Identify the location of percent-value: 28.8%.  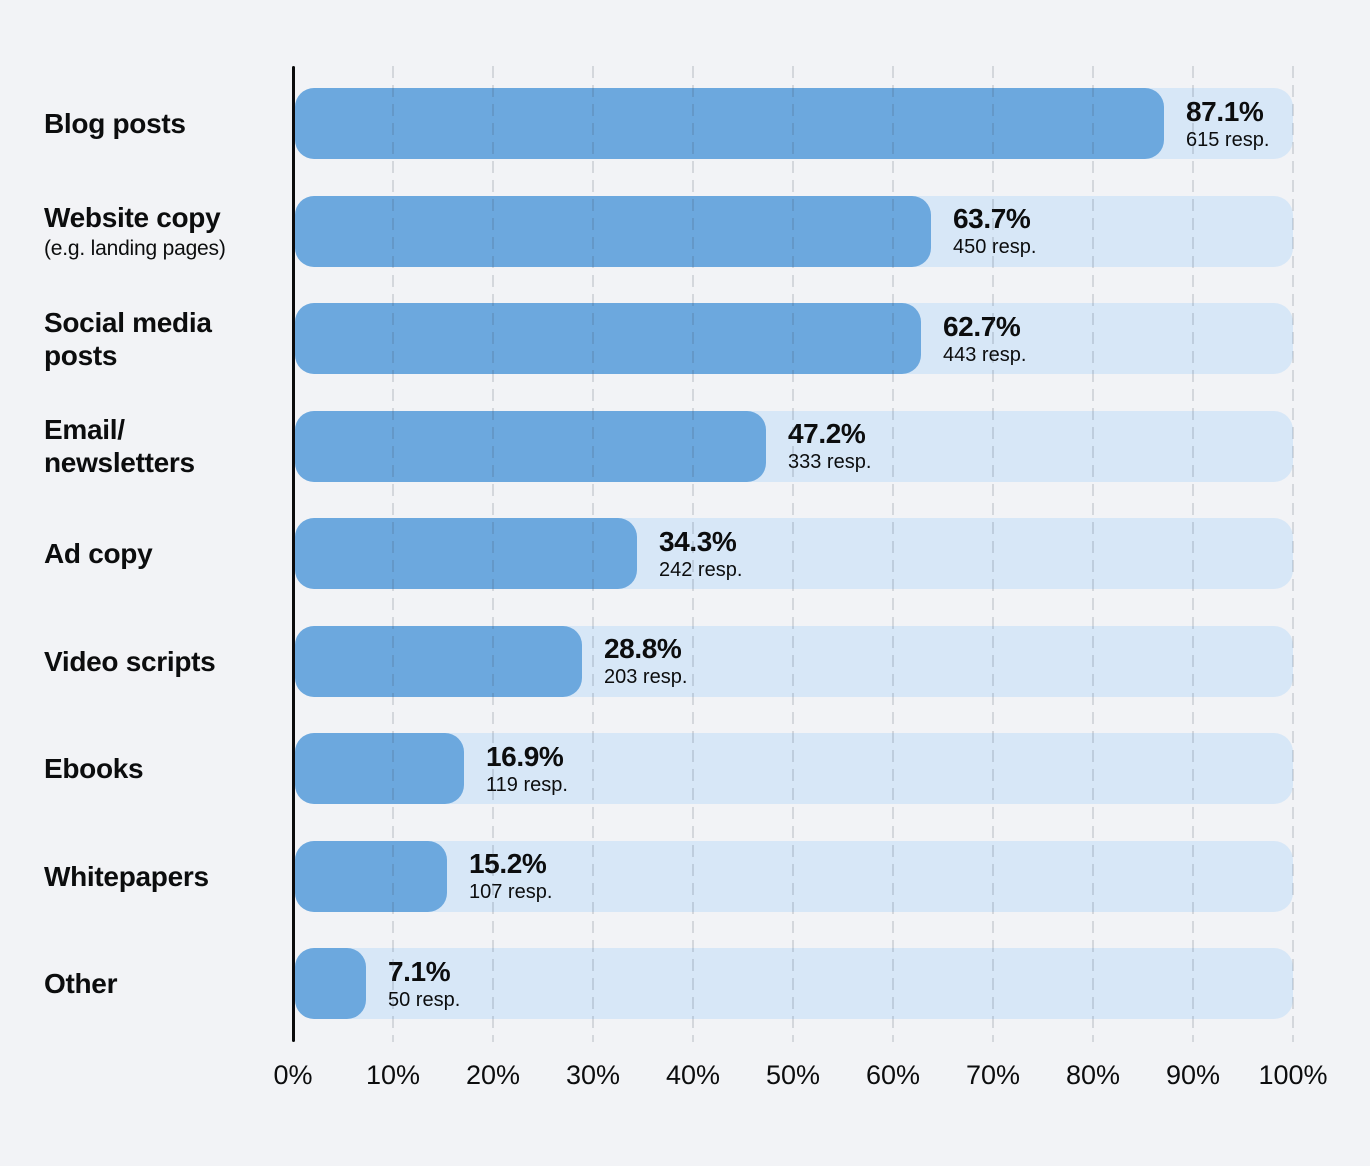
(643, 648).